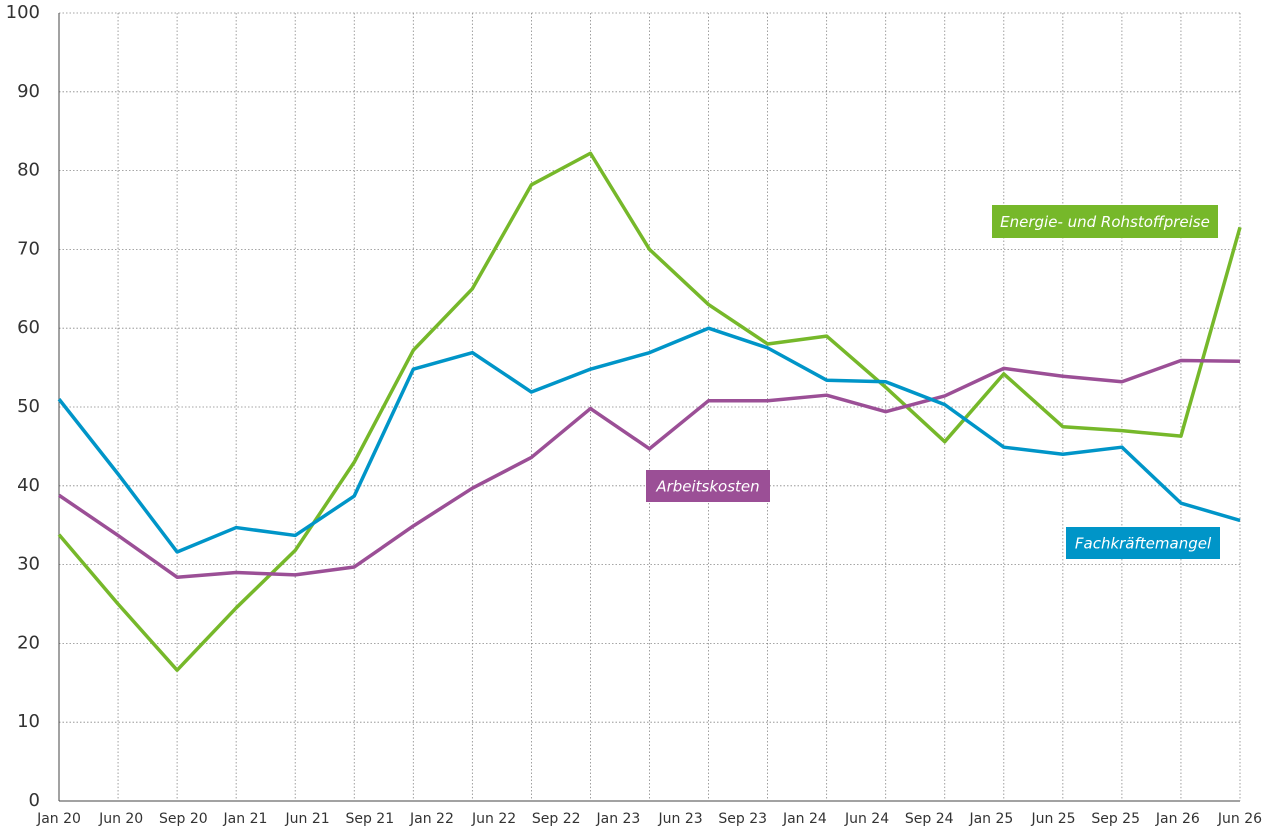 The width and height of the screenshot is (1273, 831). Describe the element at coordinates (990, 819) in the screenshot. I see `x-tick-label: Jan 25` at that location.